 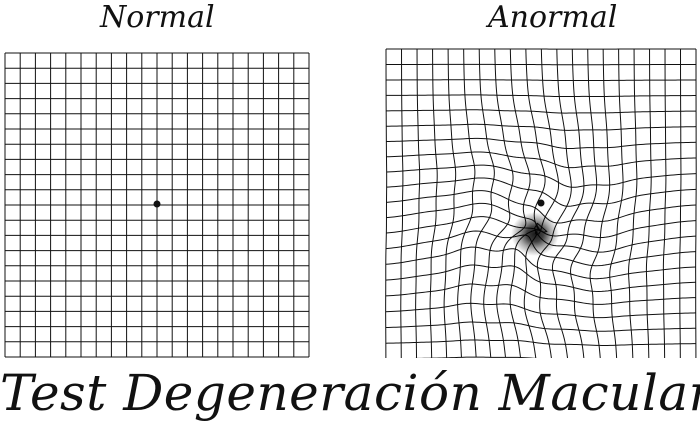 I want to click on normal-label: Normal, so click(x=157, y=17).